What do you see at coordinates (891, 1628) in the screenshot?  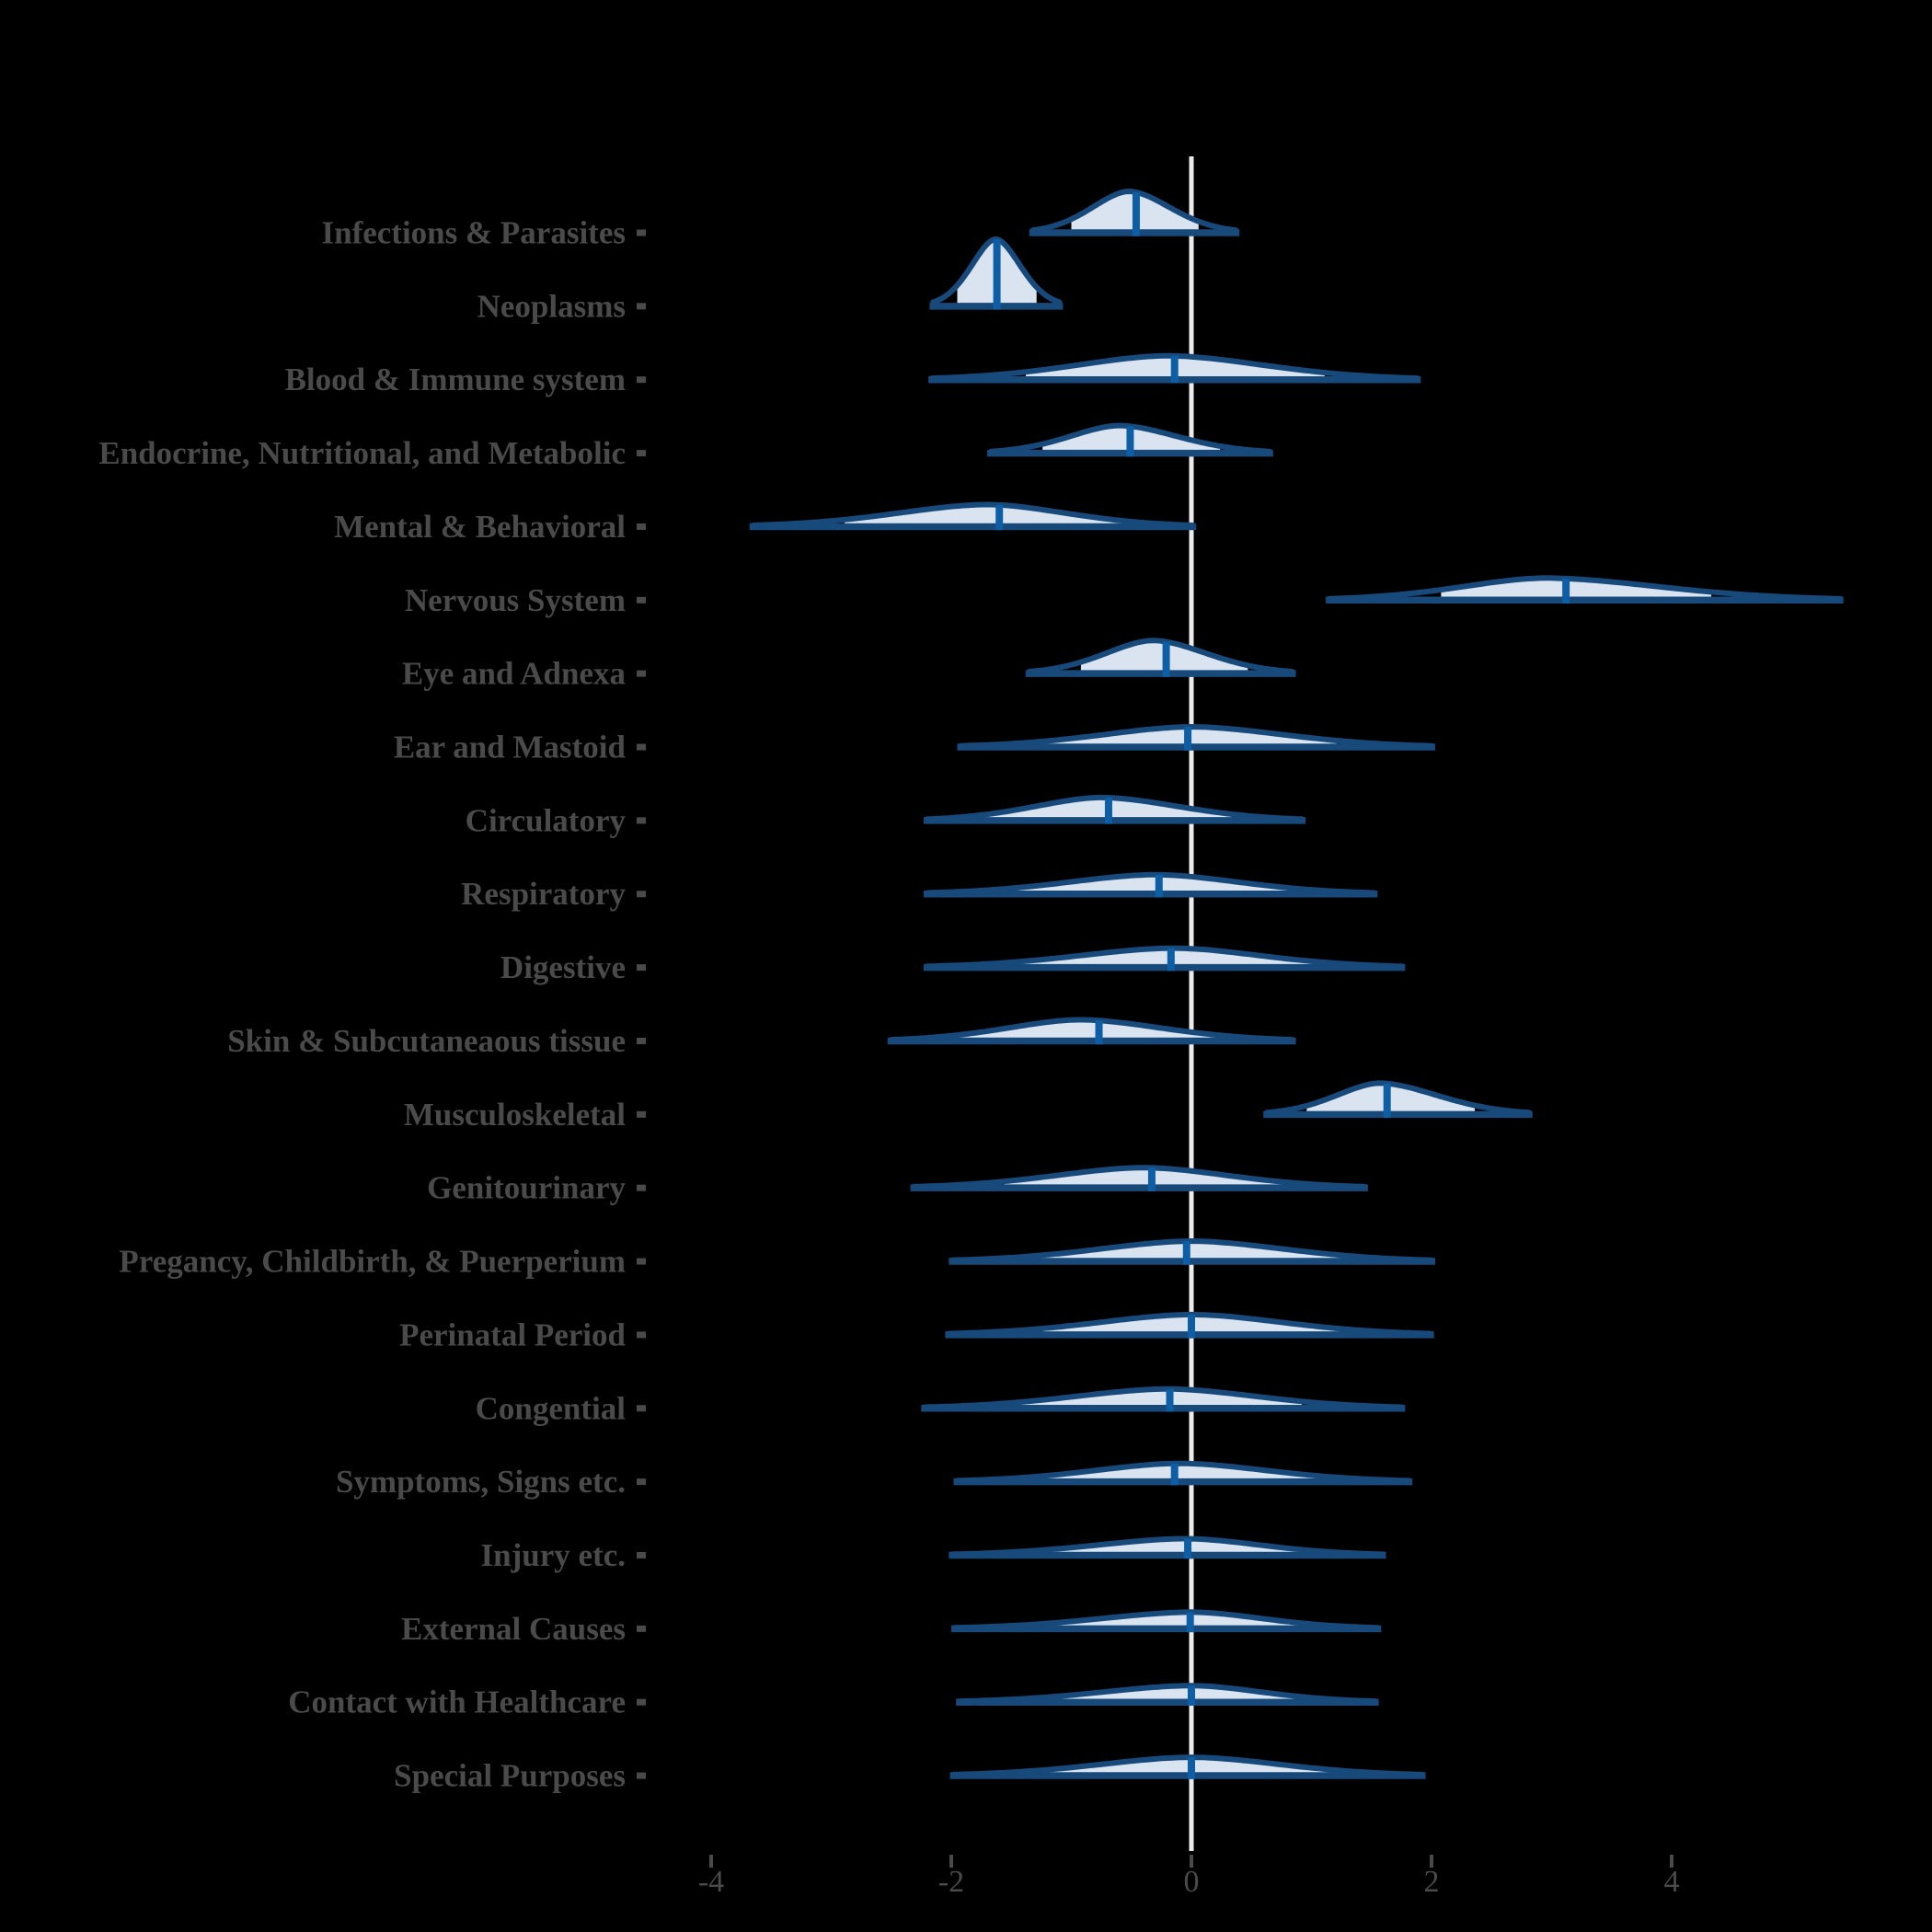 I see `violin-row-external-causes: External Causes` at bounding box center [891, 1628].